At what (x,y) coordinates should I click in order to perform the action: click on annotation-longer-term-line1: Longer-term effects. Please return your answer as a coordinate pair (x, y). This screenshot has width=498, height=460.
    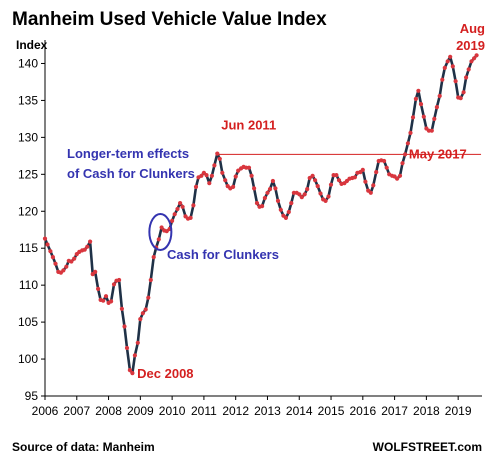
    Looking at the image, I should click on (128, 153).